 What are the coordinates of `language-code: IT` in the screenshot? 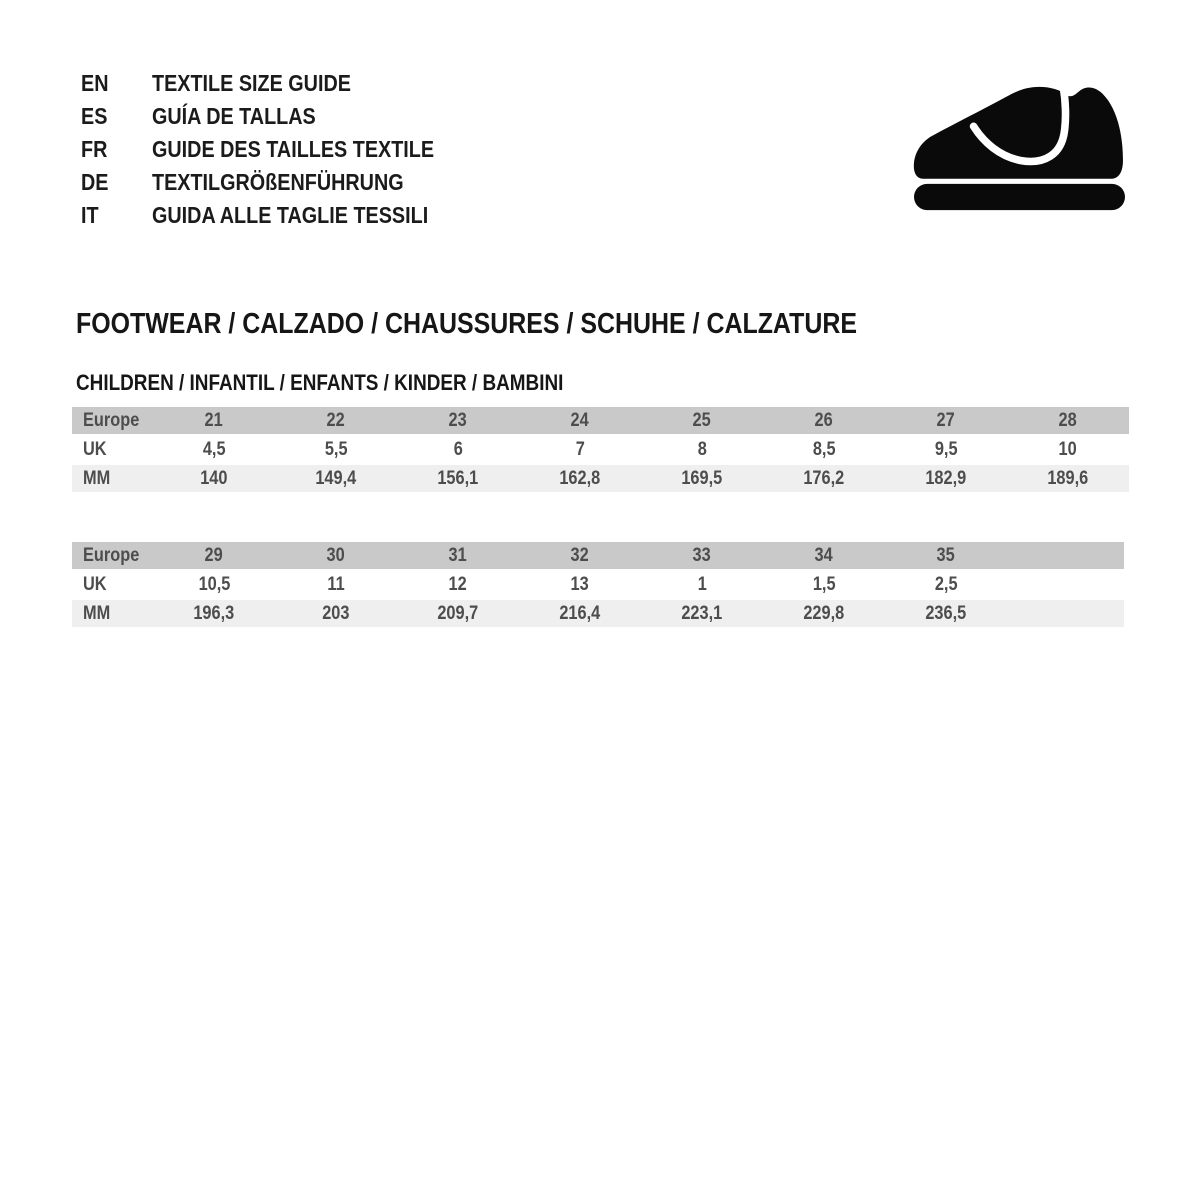 It's located at (116, 215).